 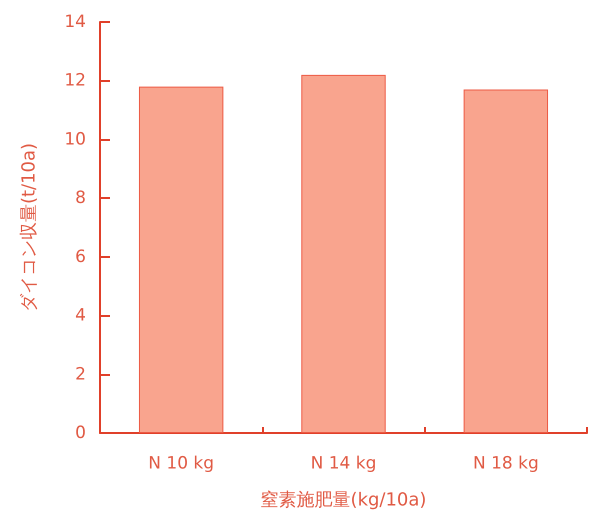 I want to click on y-tick-label: 0, so click(x=80, y=433).